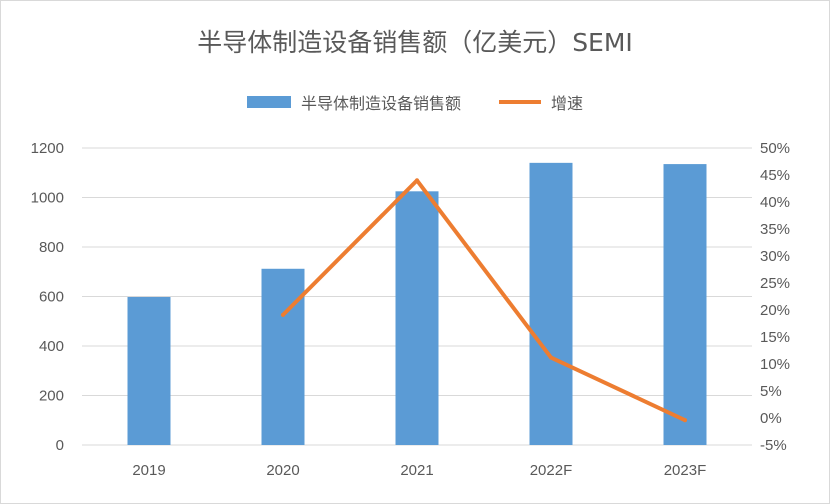 The image size is (830, 504). Describe the element at coordinates (775, 364) in the screenshot. I see `y-right-tick-label: 10%` at that location.